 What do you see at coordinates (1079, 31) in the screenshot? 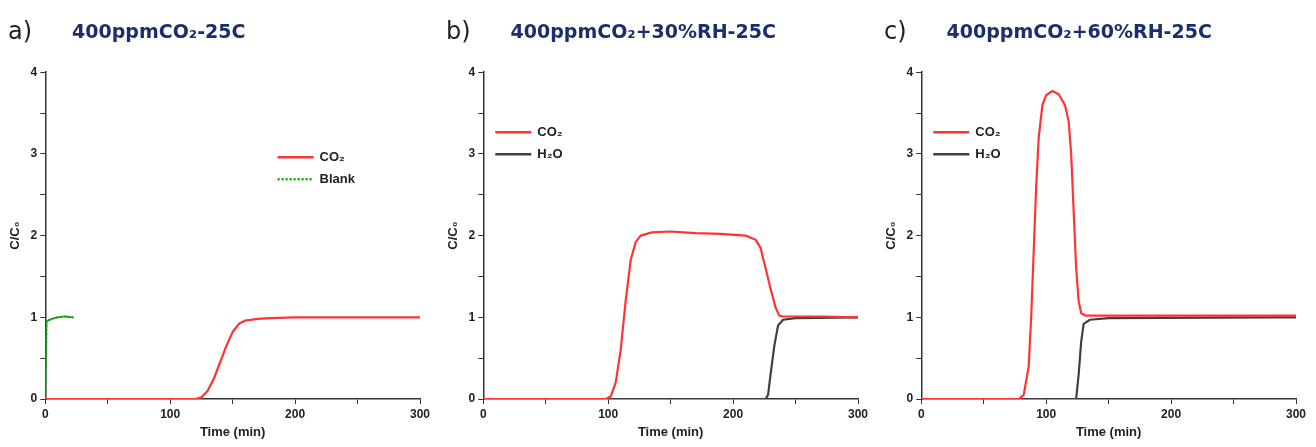
I see `chart-title: 400ppmCO₂+60%RH-25C` at bounding box center [1079, 31].